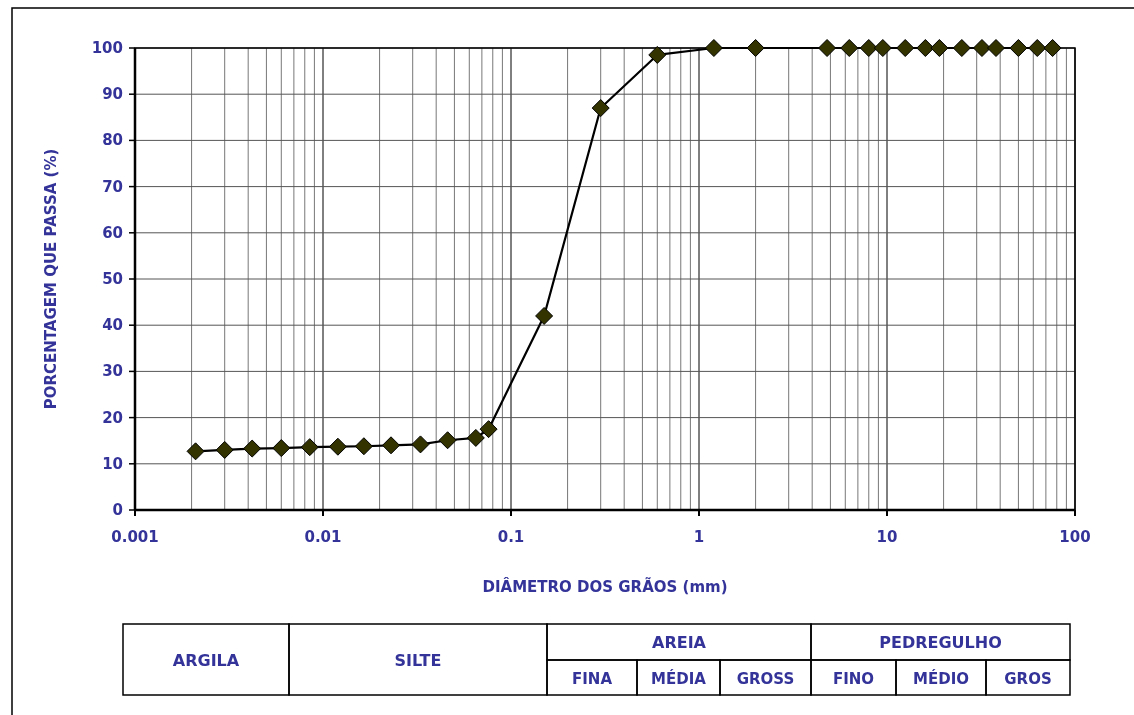 This screenshot has width=1134, height=715. What do you see at coordinates (107, 48) in the screenshot?
I see `y-tick-label: 100` at bounding box center [107, 48].